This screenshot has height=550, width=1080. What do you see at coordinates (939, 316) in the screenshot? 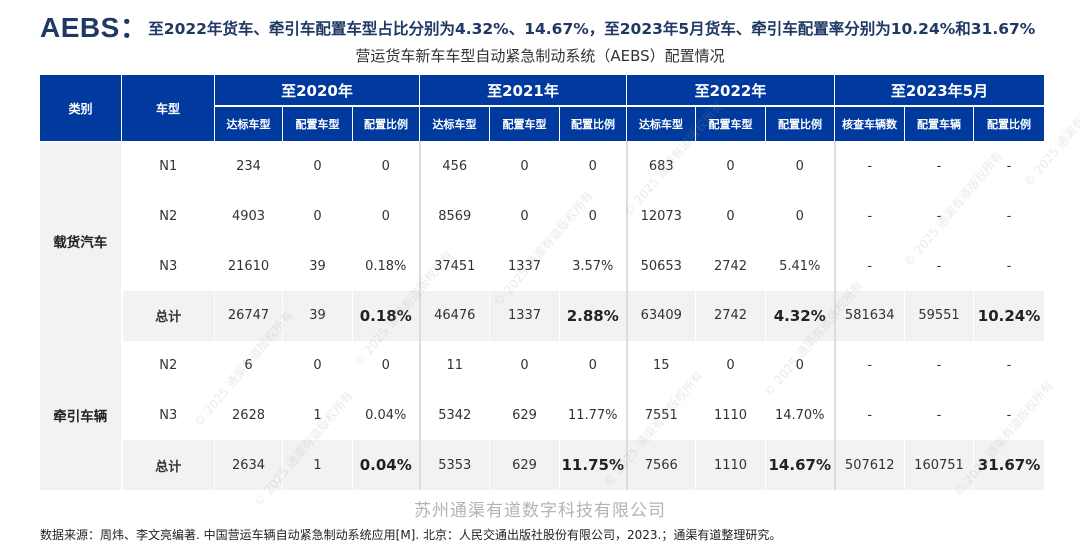
I see `value-cell: 59551` at bounding box center [939, 316].